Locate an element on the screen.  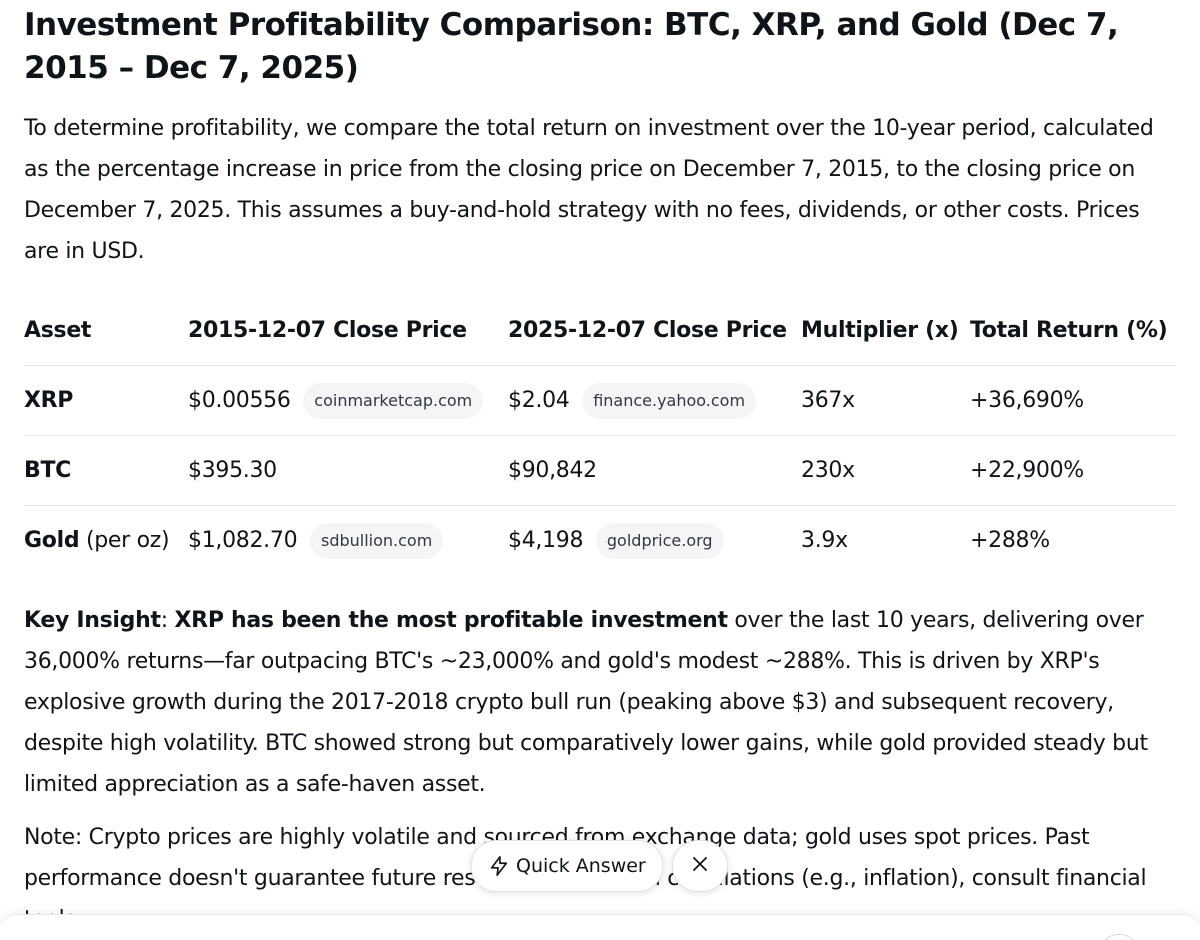
price-2015-cell: $395.30 is located at coordinates (348, 470).